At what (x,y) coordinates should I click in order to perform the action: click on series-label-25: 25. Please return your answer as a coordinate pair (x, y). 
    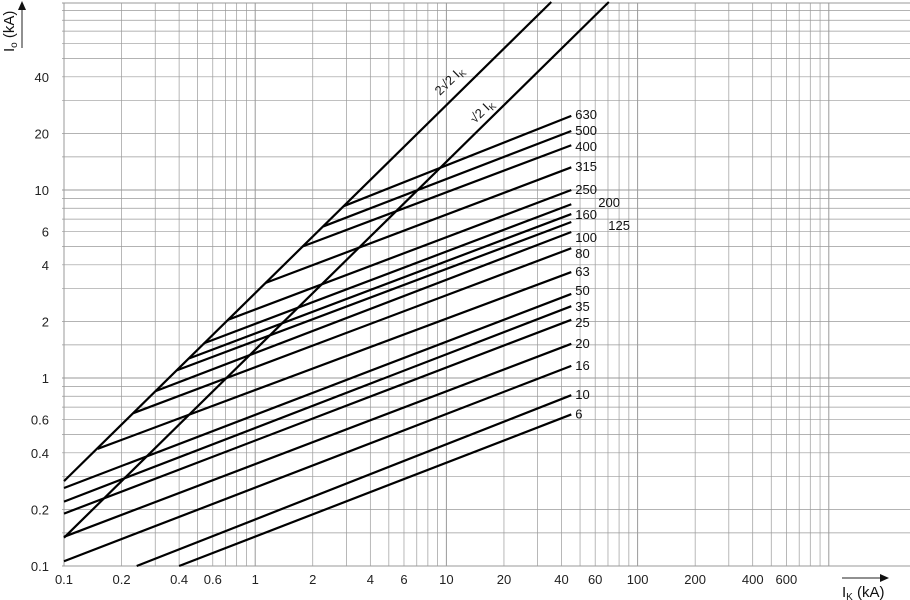
    Looking at the image, I should click on (582, 322).